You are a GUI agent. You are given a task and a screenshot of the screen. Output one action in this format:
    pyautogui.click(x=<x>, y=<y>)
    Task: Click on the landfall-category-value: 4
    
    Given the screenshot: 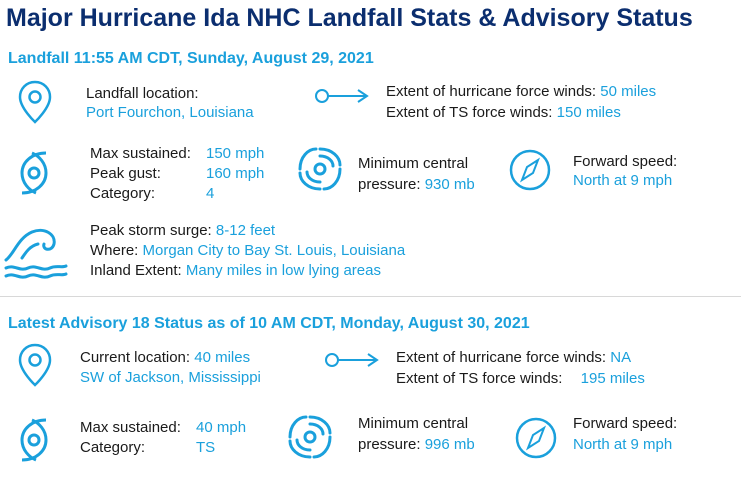 What is the action you would take?
    pyautogui.click(x=210, y=193)
    